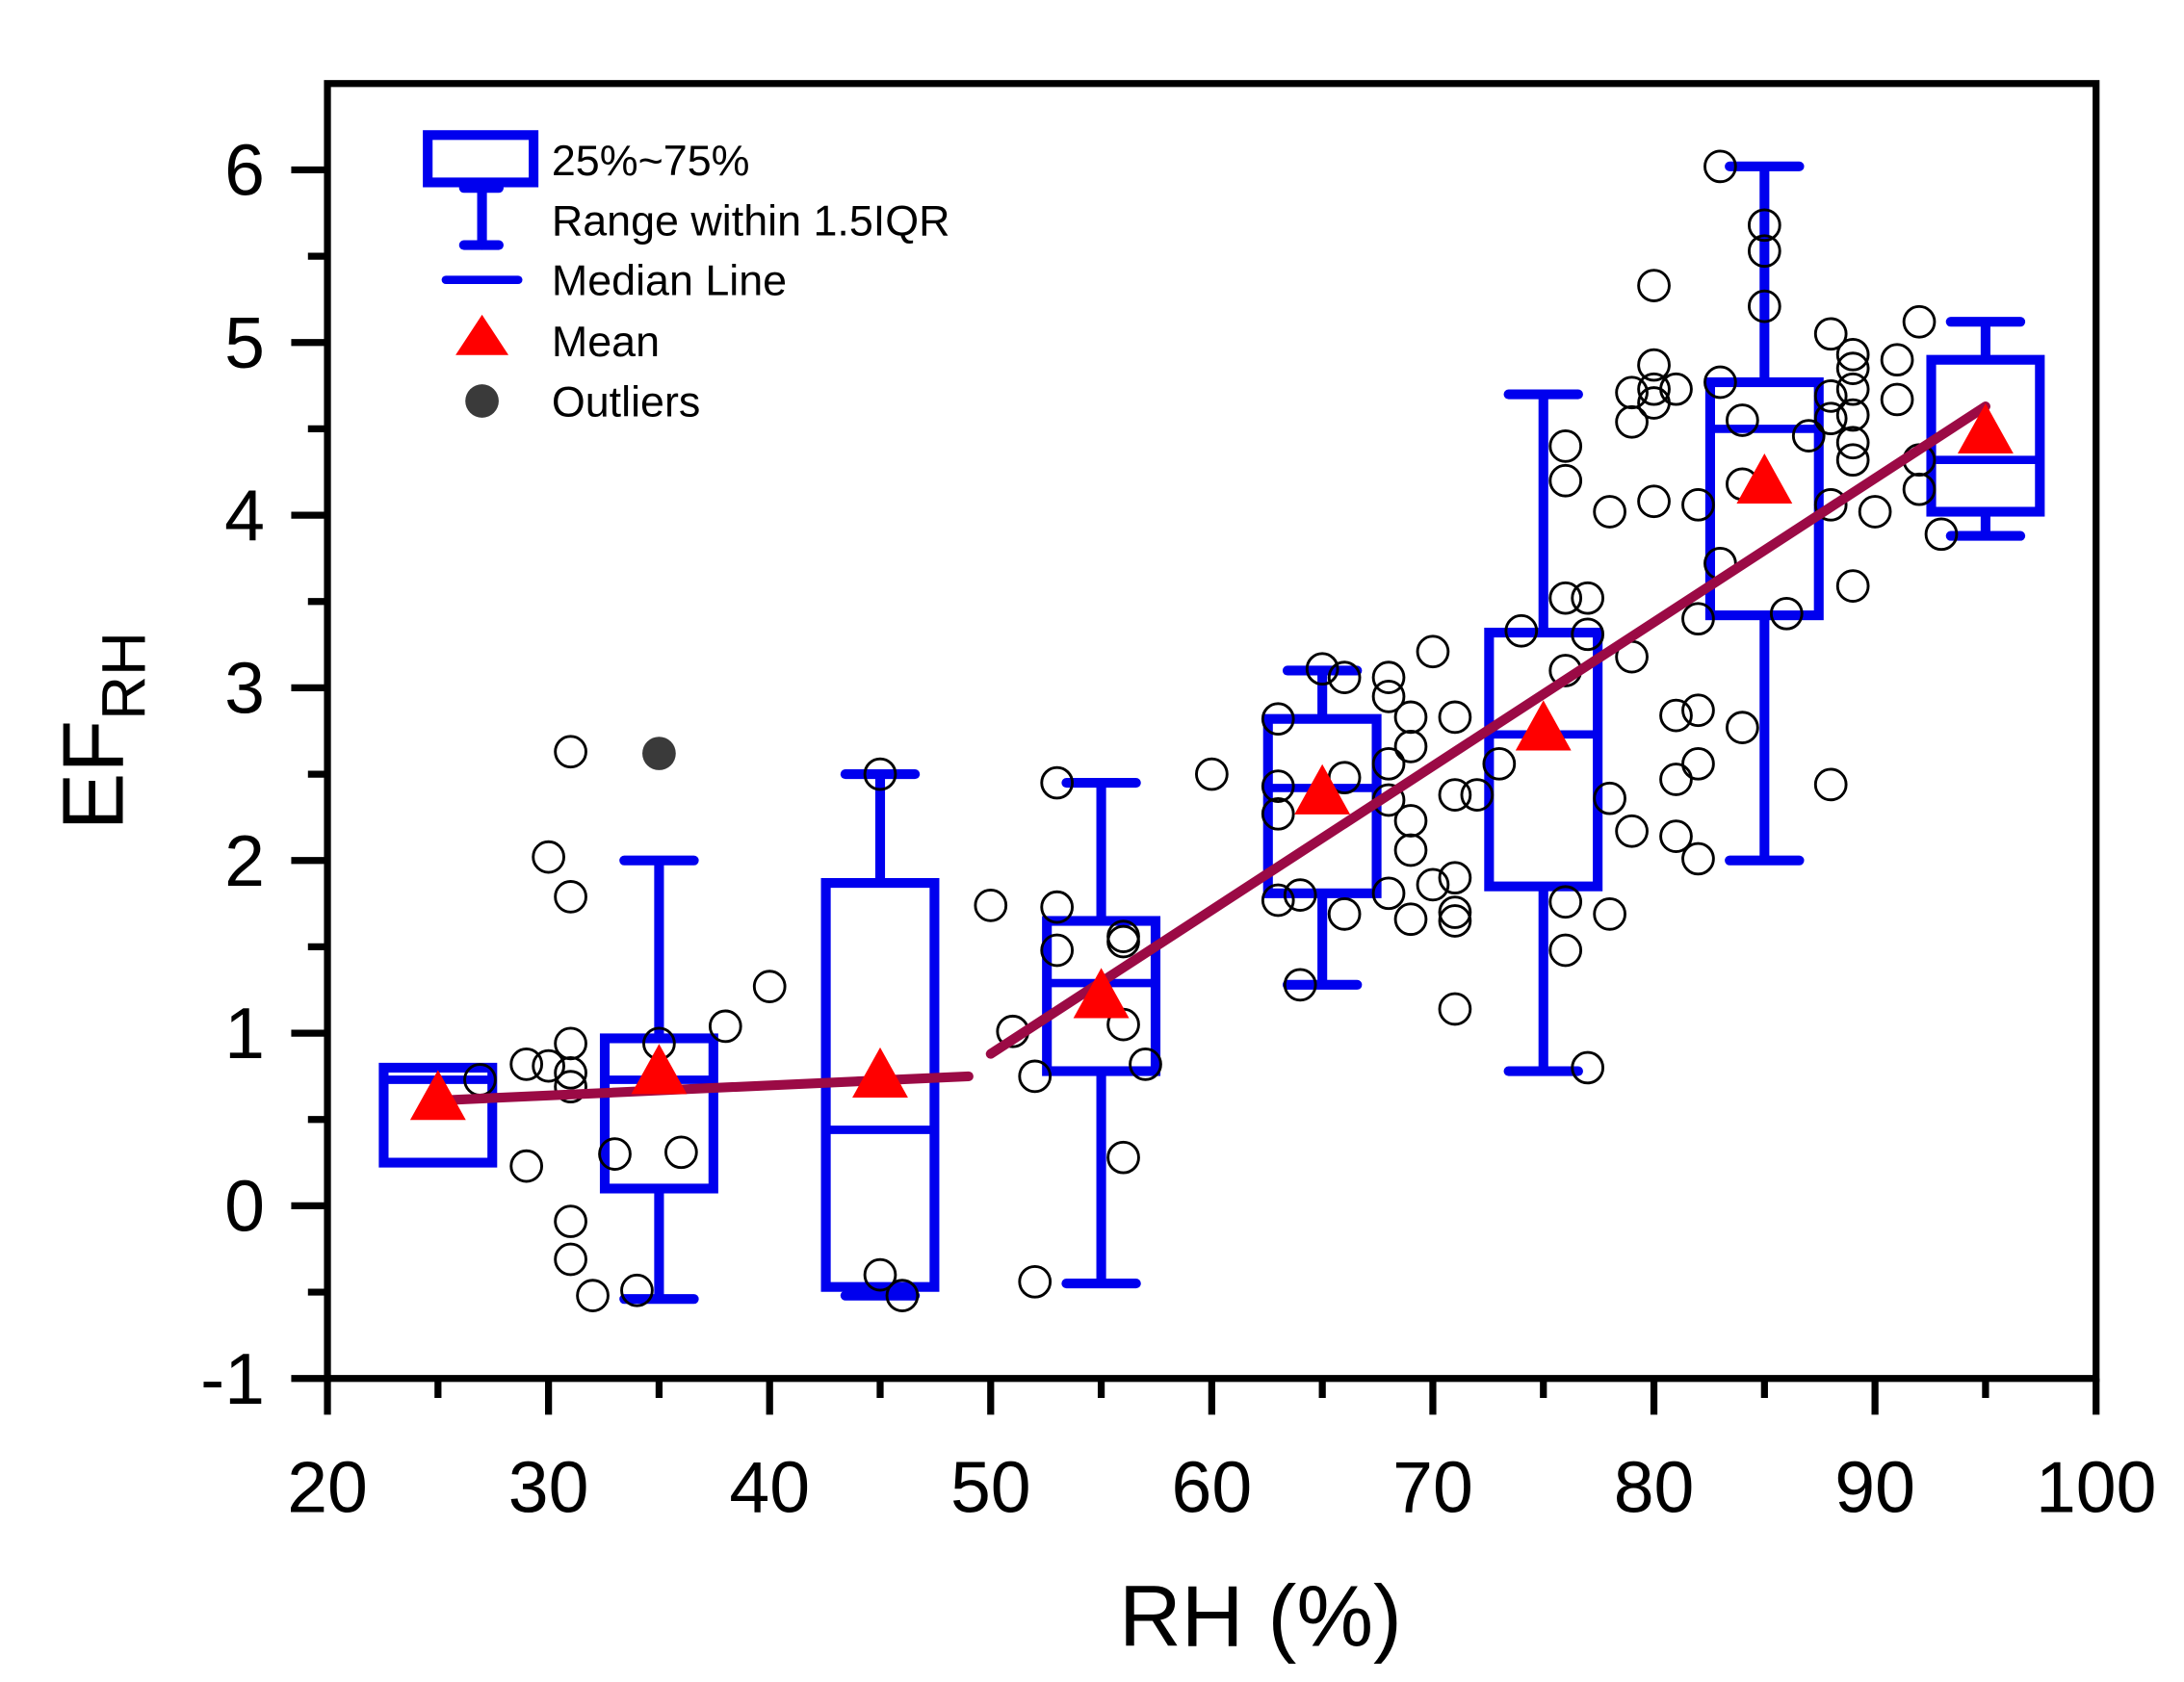 The width and height of the screenshot is (2184, 1682). Describe the element at coordinates (245, 1033) in the screenshot. I see `y-tick-label: 1` at that location.